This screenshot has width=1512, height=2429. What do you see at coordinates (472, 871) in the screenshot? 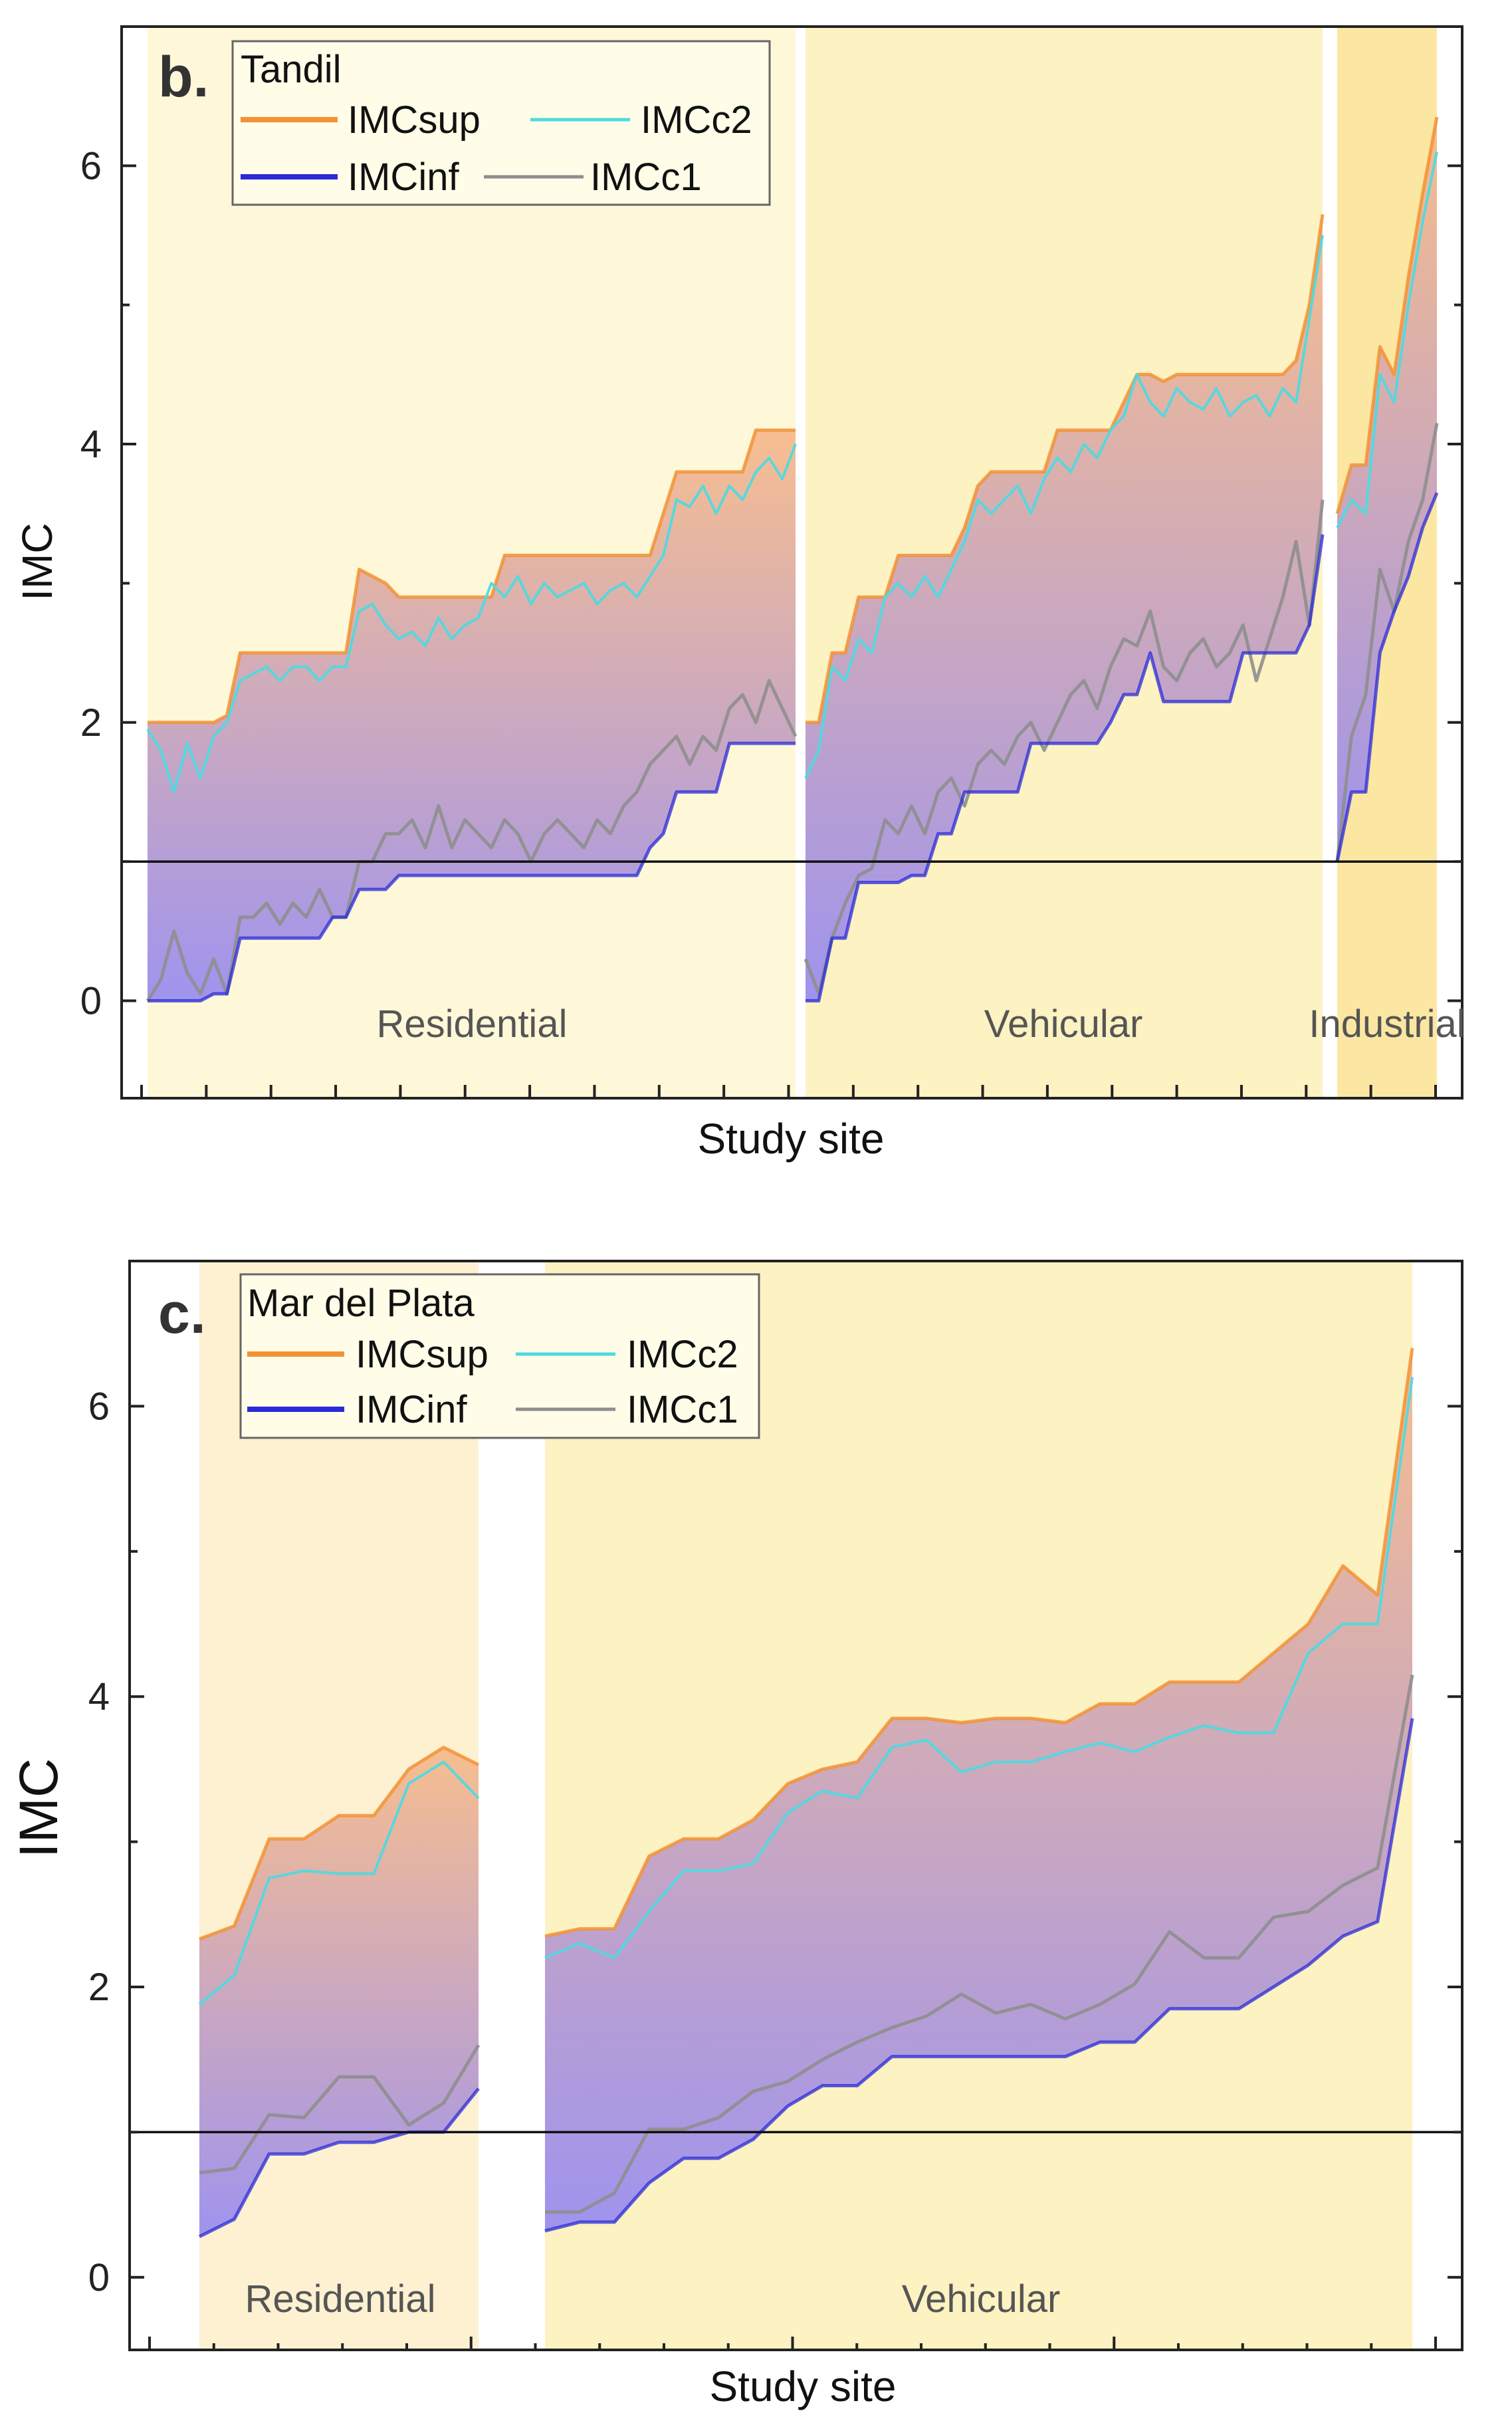
I see `panel-b-residential-imcinf-line` at bounding box center [472, 871].